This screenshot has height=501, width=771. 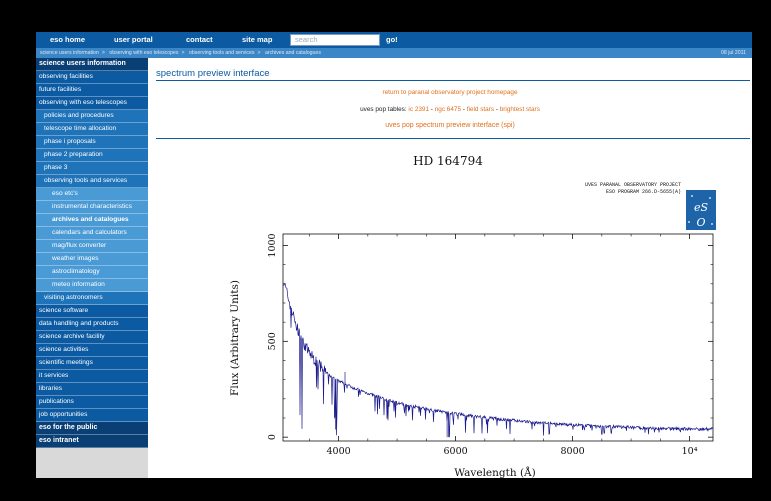 What do you see at coordinates (257, 39) in the screenshot?
I see `nav-site-map: site map` at bounding box center [257, 39].